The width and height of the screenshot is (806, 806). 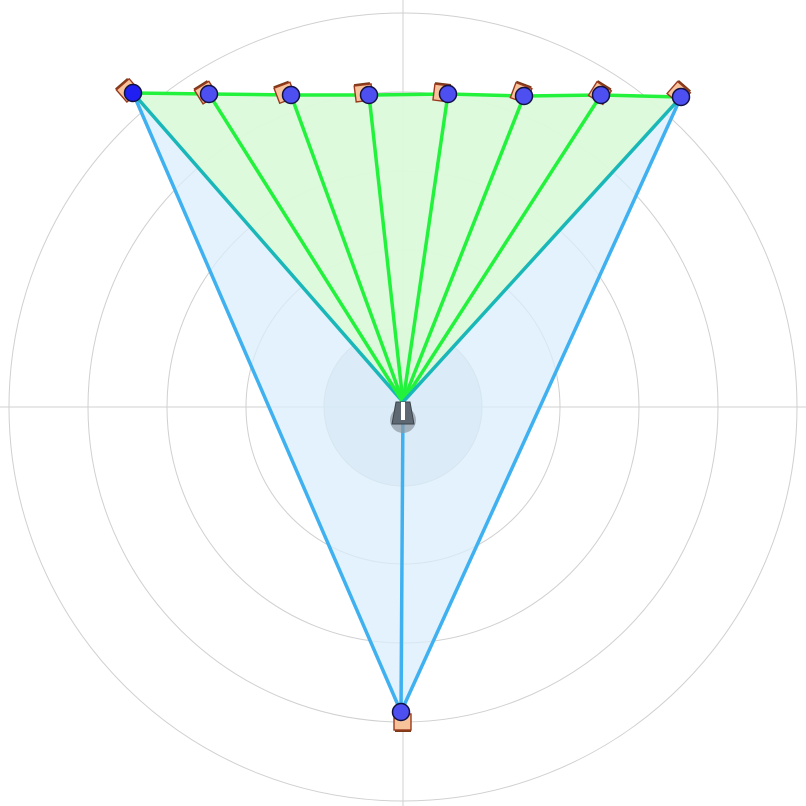 I want to click on listener-head-icon, so click(x=403, y=417).